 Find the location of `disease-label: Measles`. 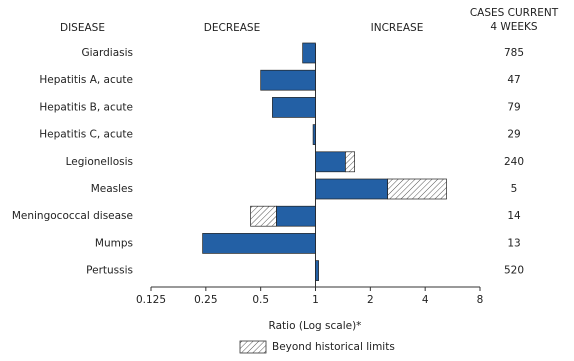

disease-label: Measles is located at coordinates (112, 189).